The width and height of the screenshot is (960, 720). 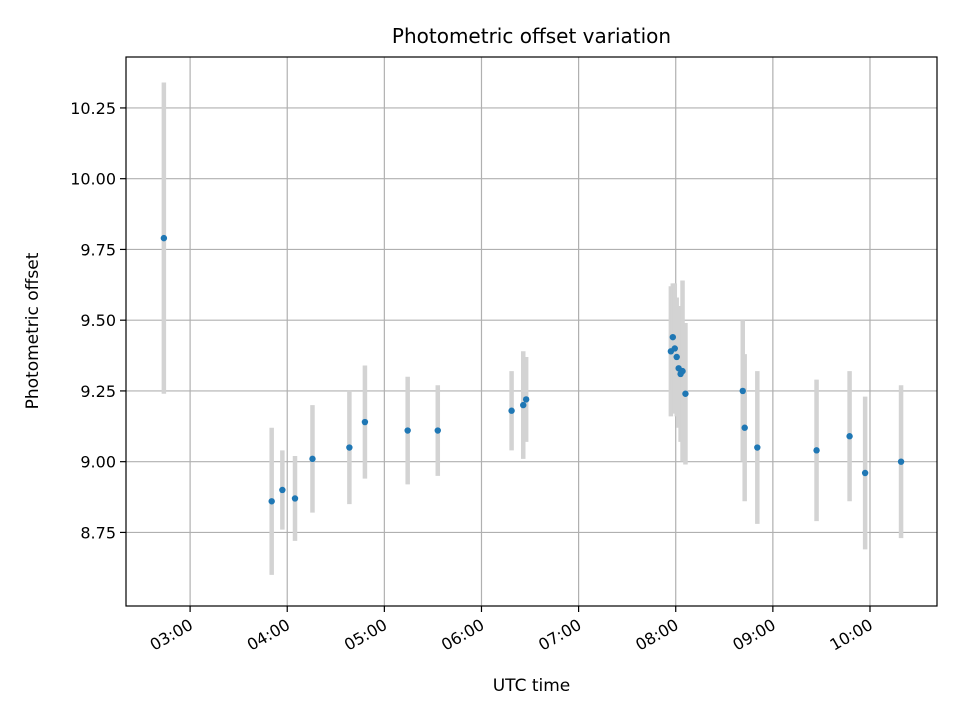 What do you see at coordinates (532, 686) in the screenshot?
I see `x-axis-label: UTC time` at bounding box center [532, 686].